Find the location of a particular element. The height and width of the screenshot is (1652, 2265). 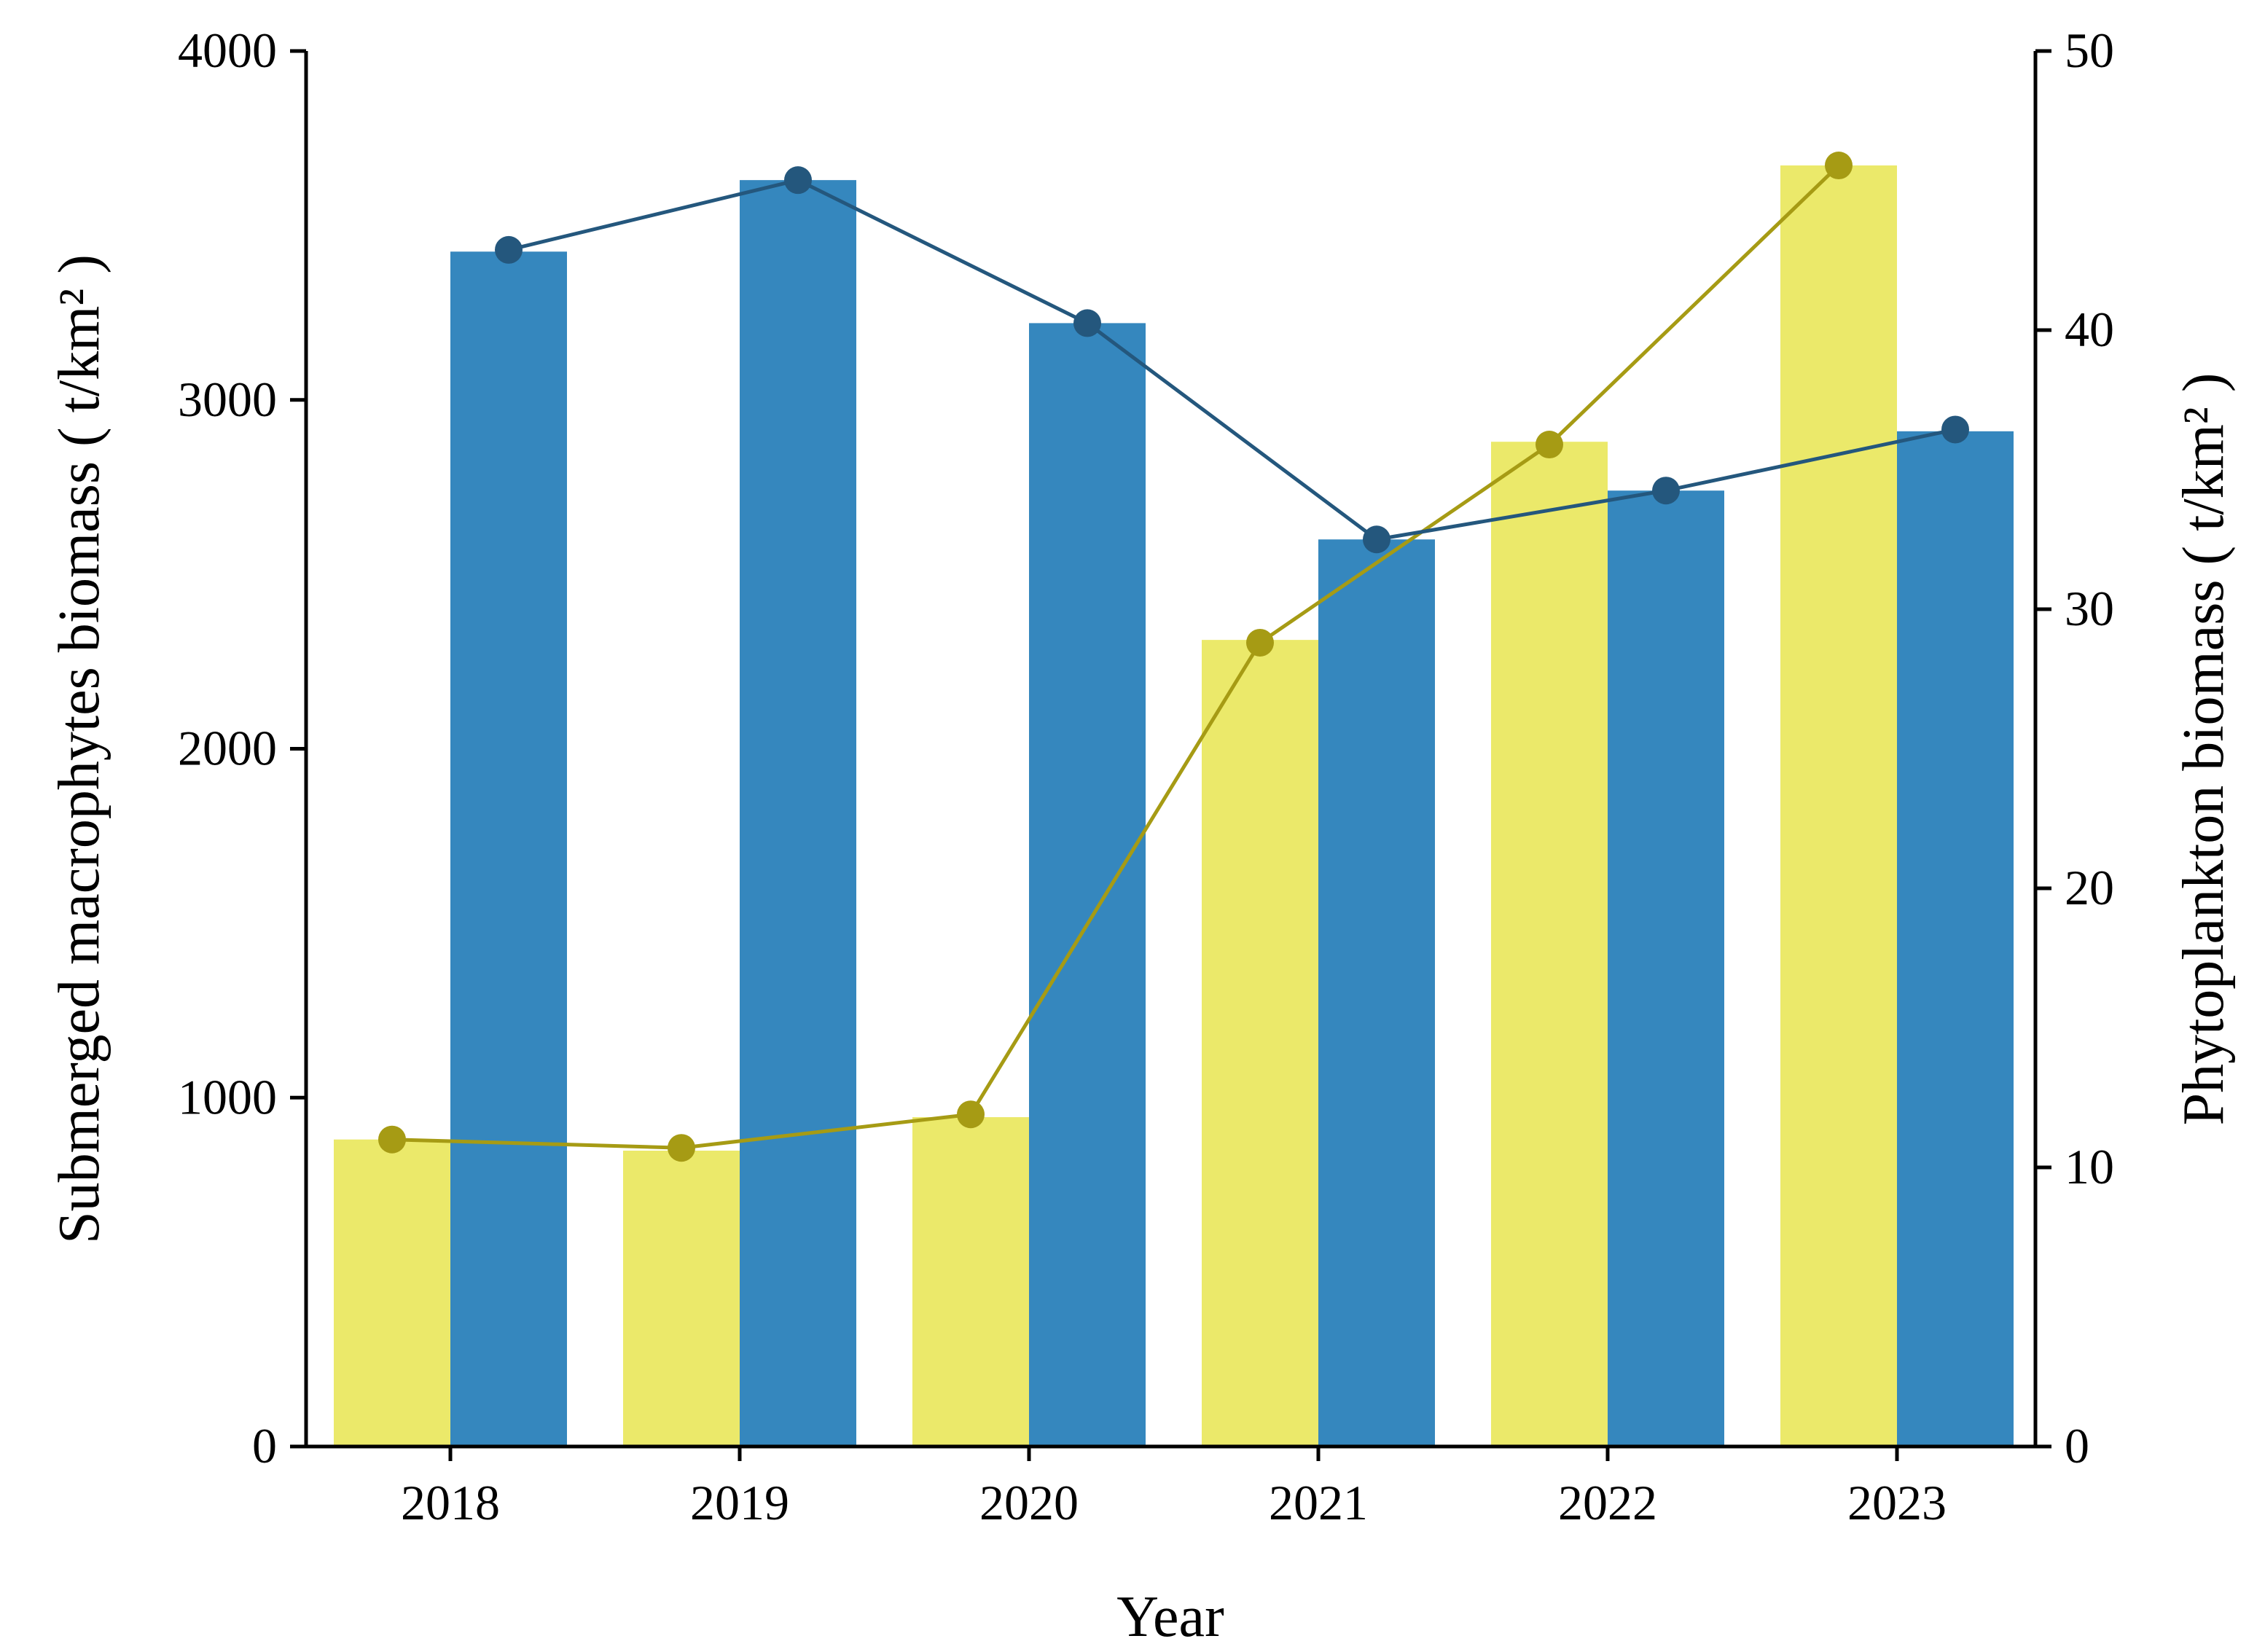

x-axis-title: Year is located at coordinates (1170, 1617).